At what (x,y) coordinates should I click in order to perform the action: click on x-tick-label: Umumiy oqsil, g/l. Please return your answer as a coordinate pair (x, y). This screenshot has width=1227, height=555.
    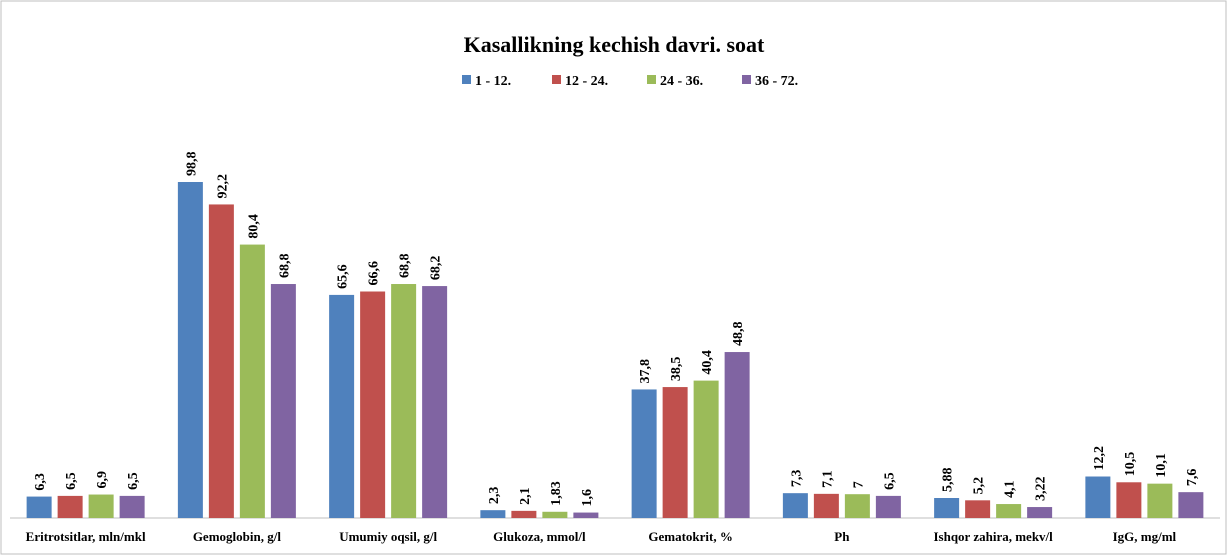
    Looking at the image, I should click on (388, 536).